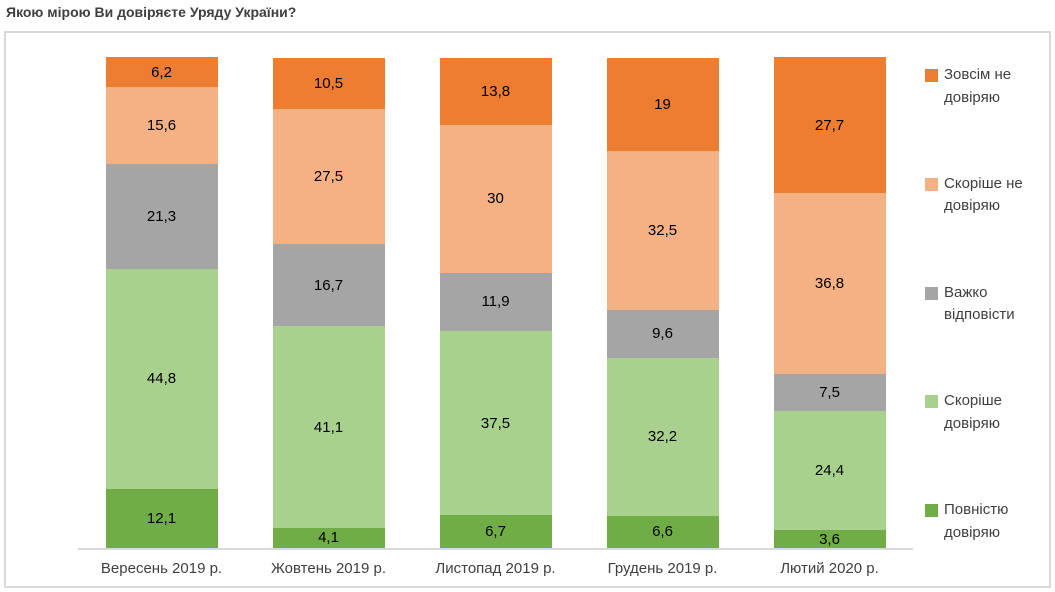 The height and width of the screenshot is (592, 1055). I want to click on category-label: Листопад 2019 р., so click(495, 568).